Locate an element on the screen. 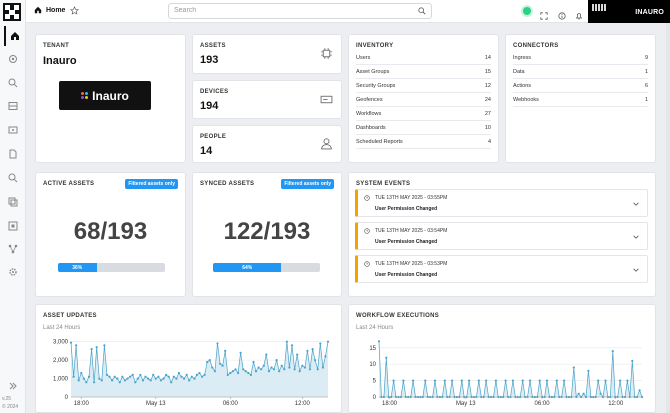 The image size is (670, 413). sidebar-item-documents is located at coordinates (13, 154).